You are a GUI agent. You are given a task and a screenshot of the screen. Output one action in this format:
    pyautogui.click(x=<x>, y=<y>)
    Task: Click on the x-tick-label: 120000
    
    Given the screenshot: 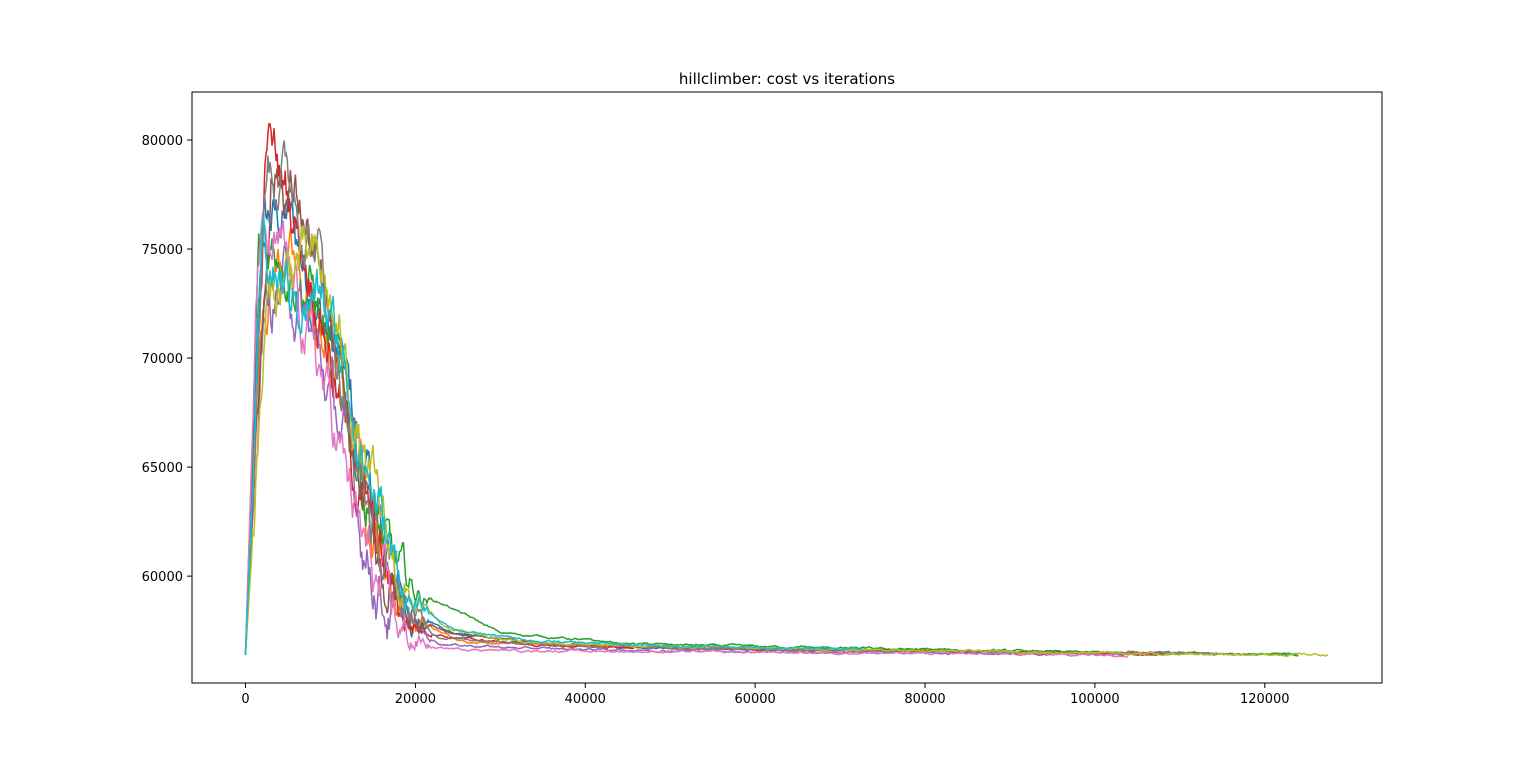 What is the action you would take?
    pyautogui.click(x=1265, y=699)
    